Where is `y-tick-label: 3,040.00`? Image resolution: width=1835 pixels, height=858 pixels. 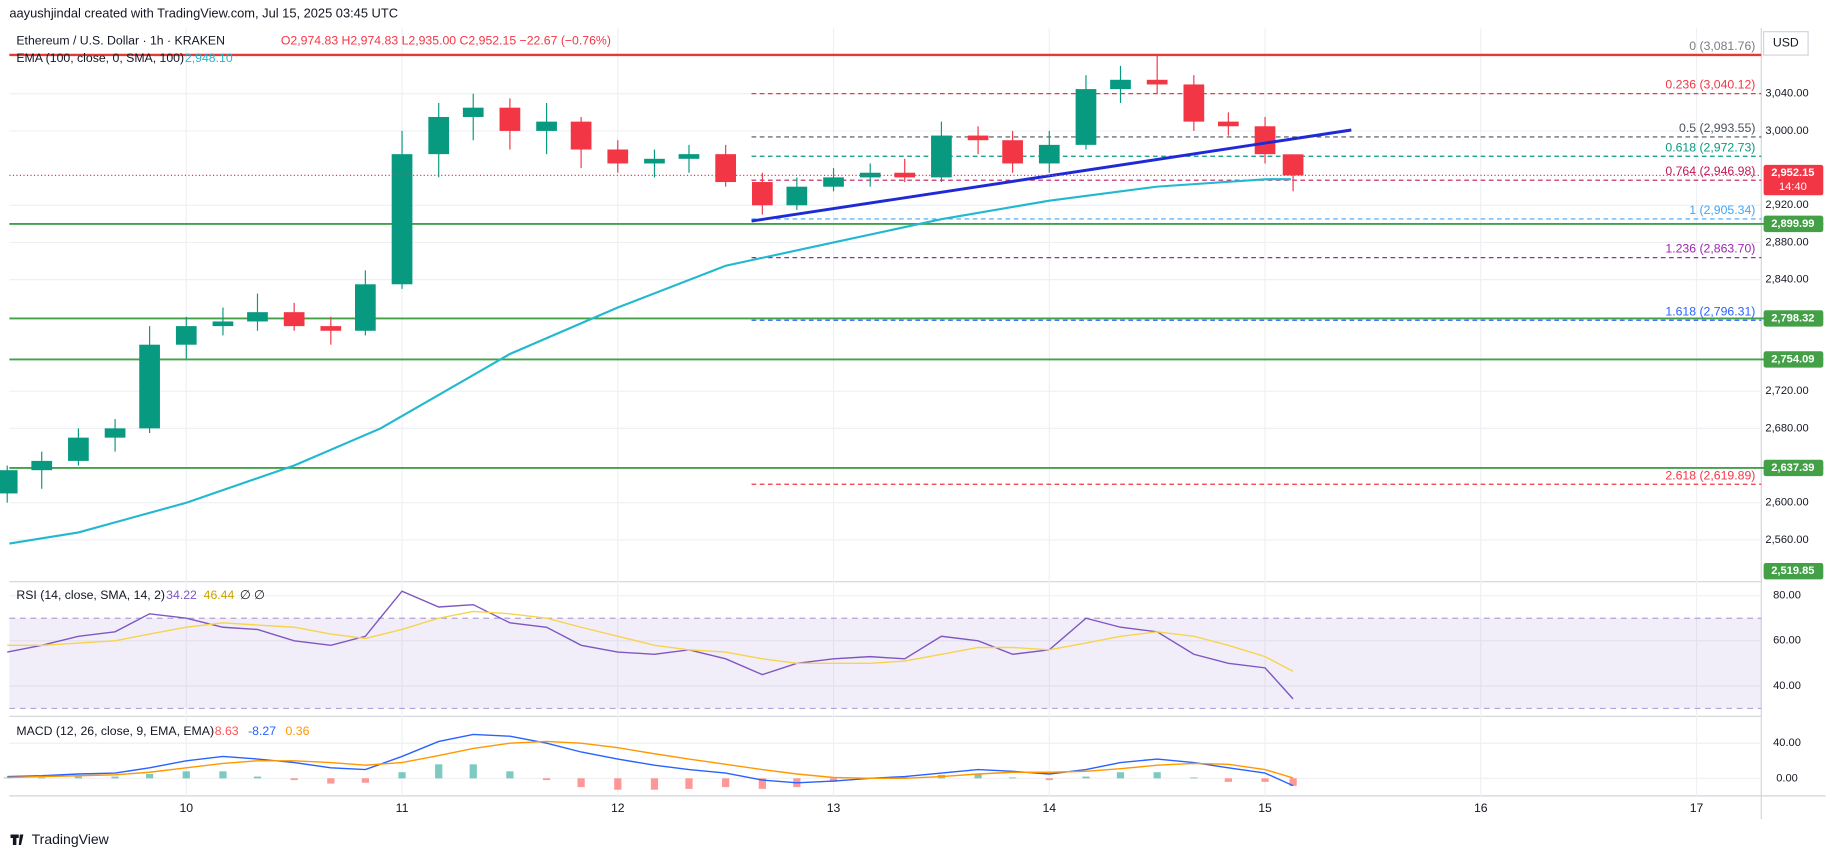
y-tick-label: 3,040.00 is located at coordinates (1786, 94).